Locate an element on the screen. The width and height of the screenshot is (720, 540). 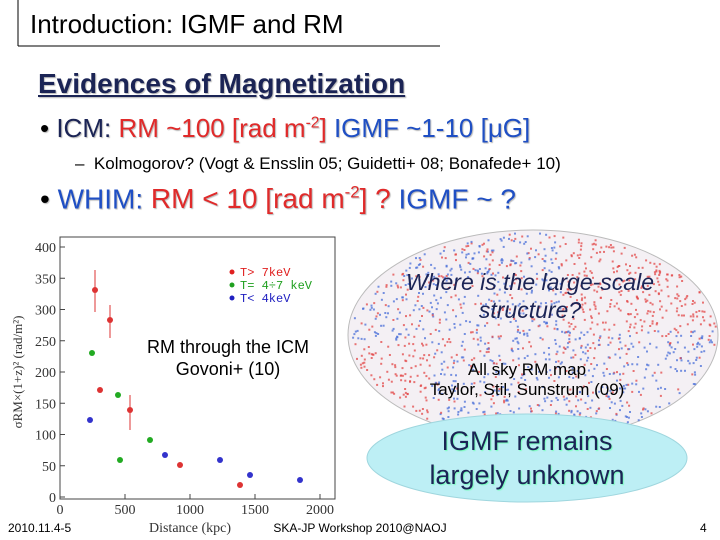
callout-bubble is located at coordinates (527, 458).